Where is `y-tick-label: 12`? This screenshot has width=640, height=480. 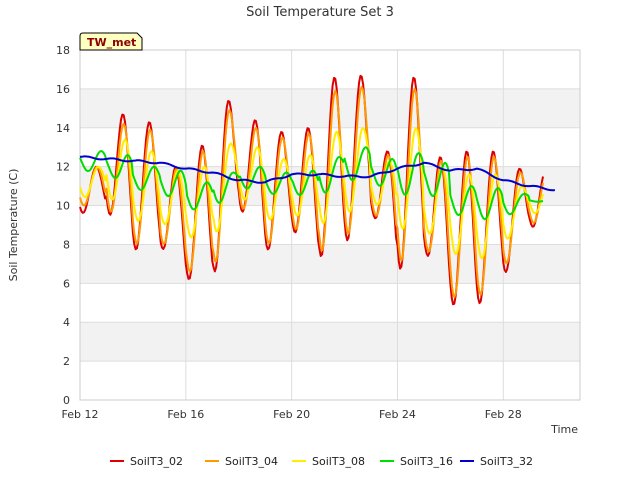
y-tick-label: 12 is located at coordinates (63, 167).